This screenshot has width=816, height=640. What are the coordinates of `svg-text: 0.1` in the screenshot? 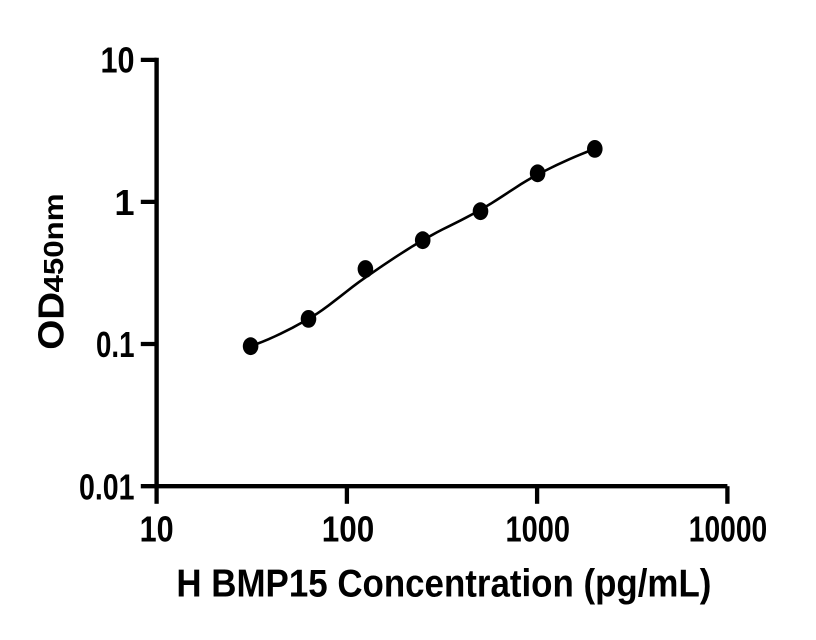 It's located at (115, 344).